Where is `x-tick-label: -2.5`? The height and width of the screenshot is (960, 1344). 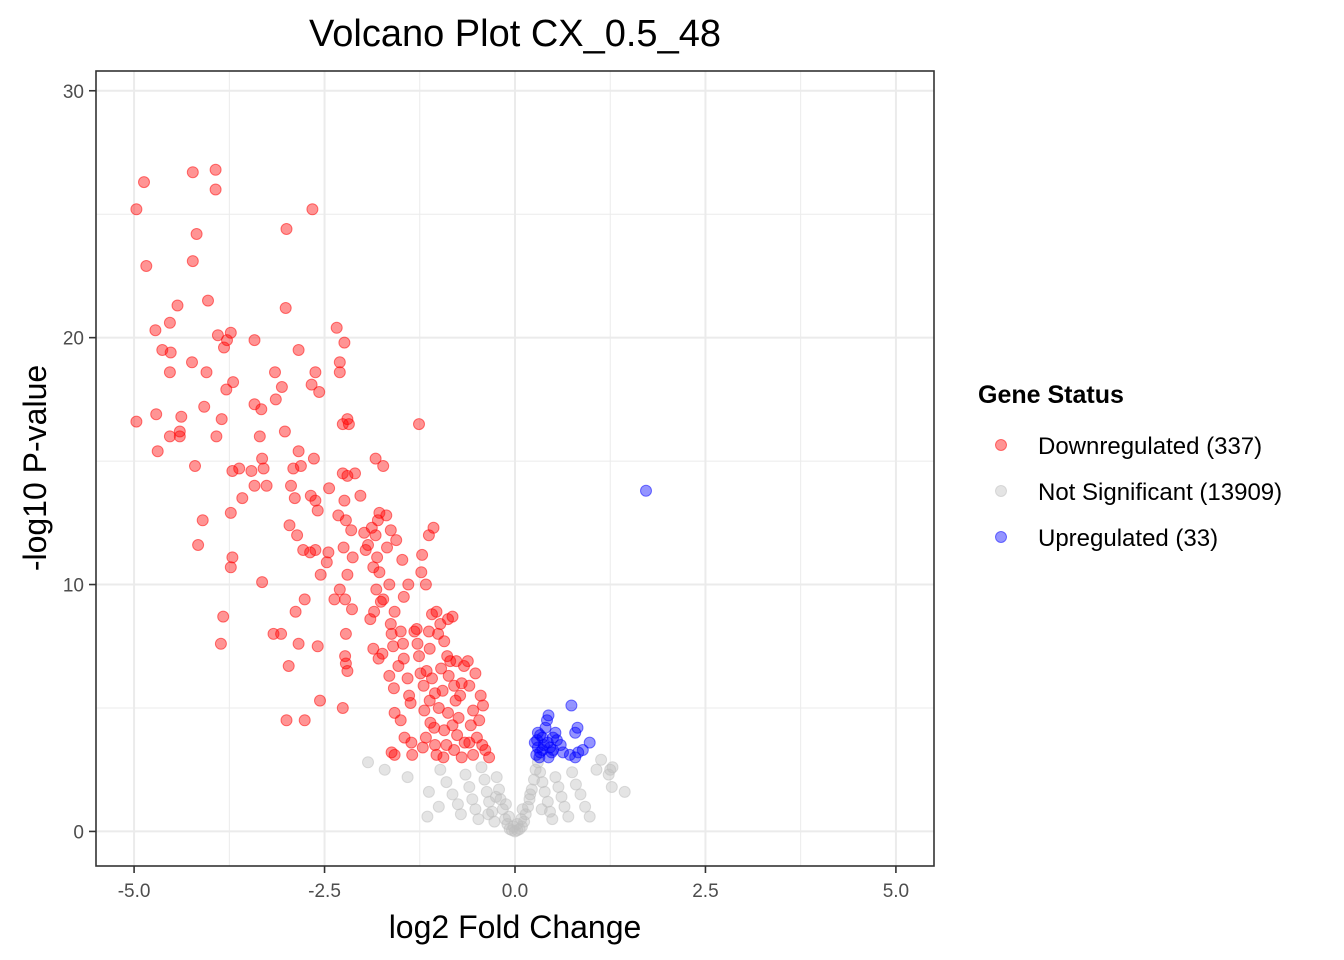 x-tick-label: -2.5 is located at coordinates (324, 891).